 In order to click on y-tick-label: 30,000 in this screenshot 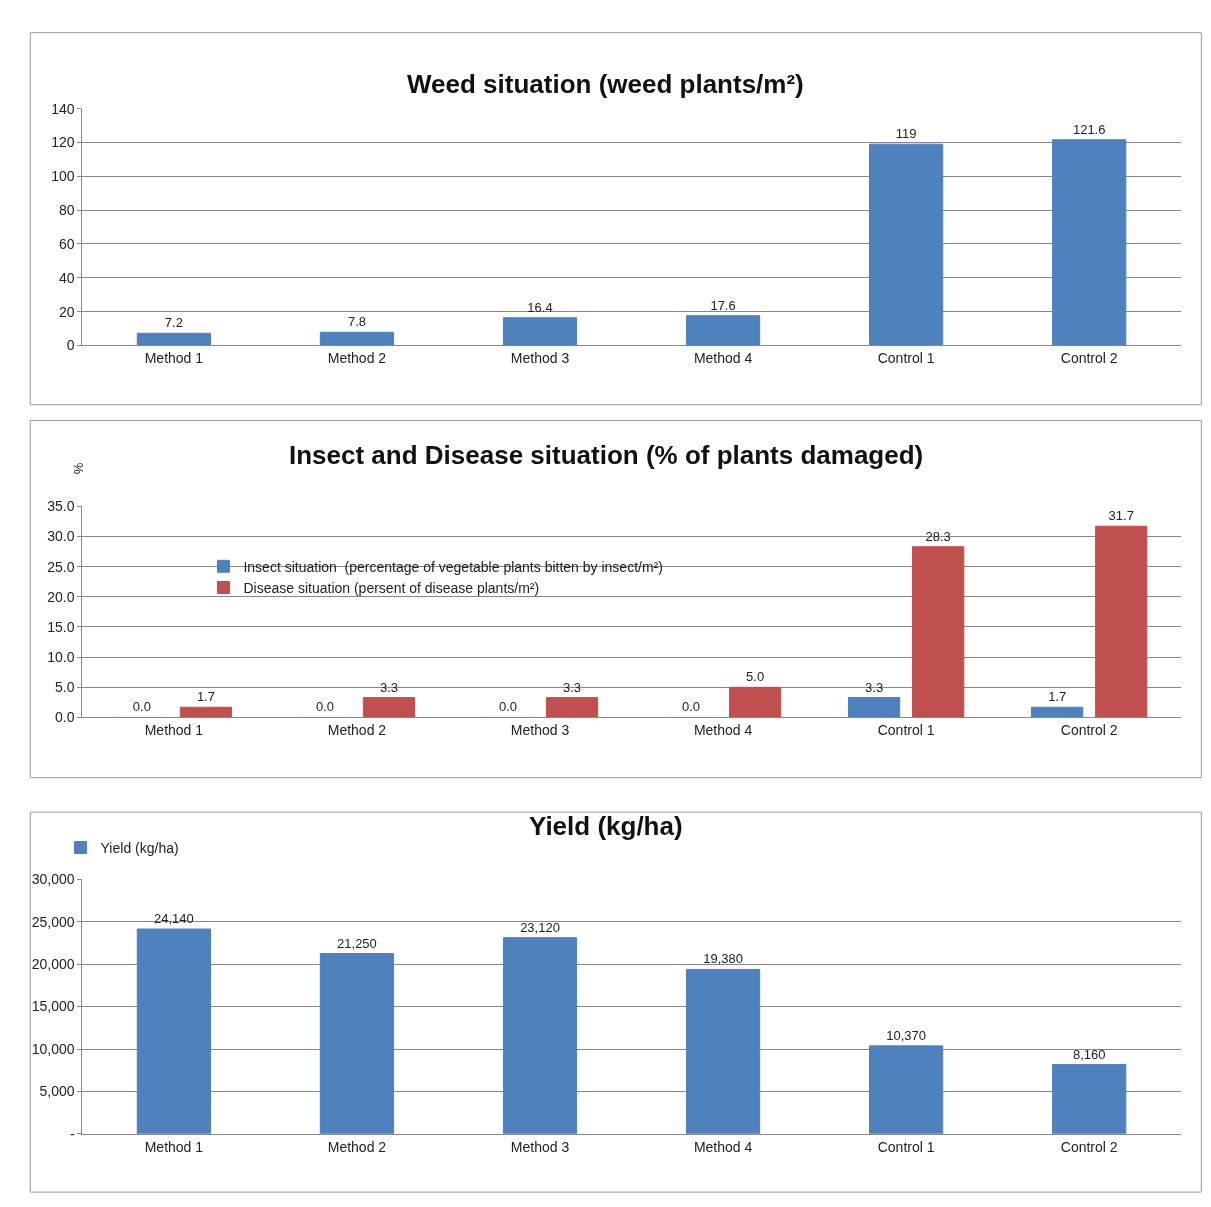, I will do `click(53, 879)`.